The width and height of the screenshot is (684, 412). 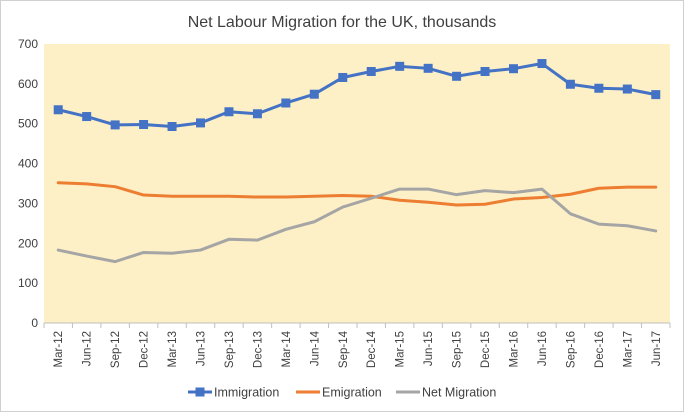 What do you see at coordinates (28, 124) in the screenshot?
I see `y-tick-label: 500` at bounding box center [28, 124].